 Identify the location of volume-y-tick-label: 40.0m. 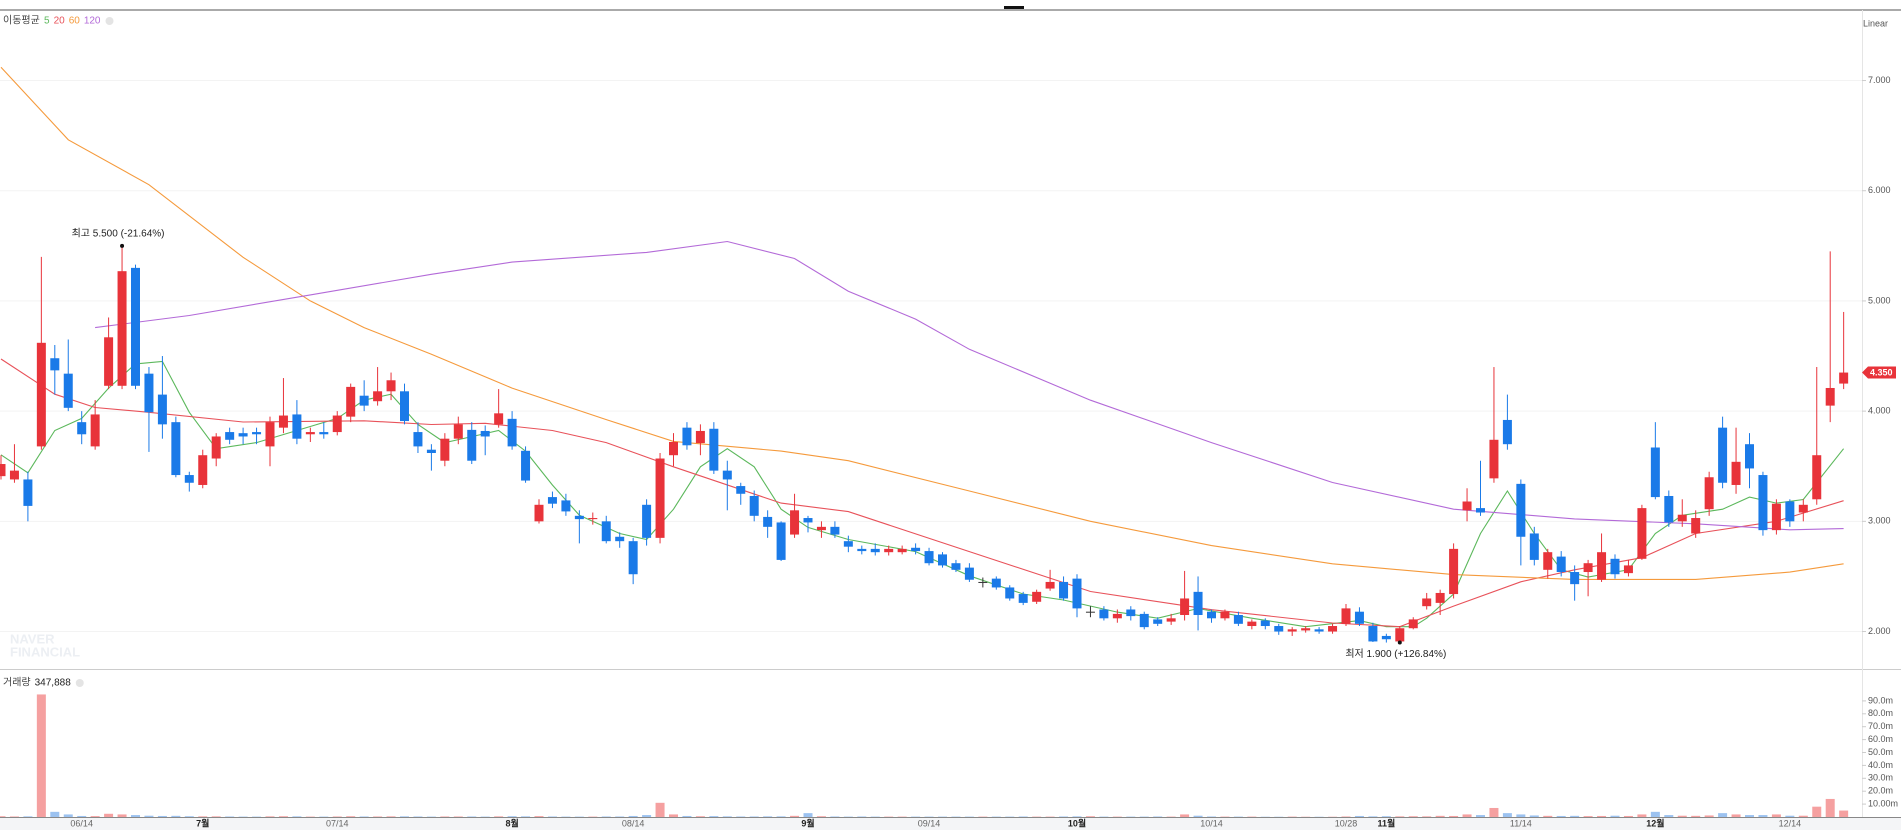
(1880, 765).